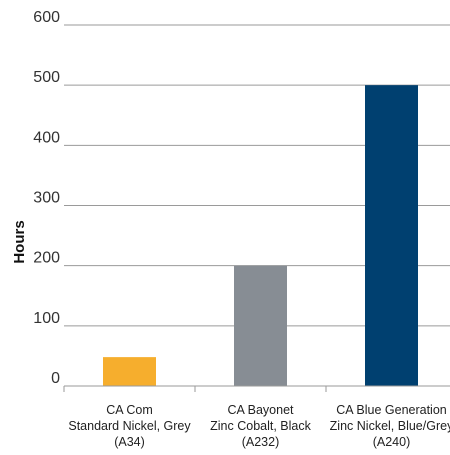 The width and height of the screenshot is (450, 455). What do you see at coordinates (261, 442) in the screenshot?
I see `x-category-label: (A232)` at bounding box center [261, 442].